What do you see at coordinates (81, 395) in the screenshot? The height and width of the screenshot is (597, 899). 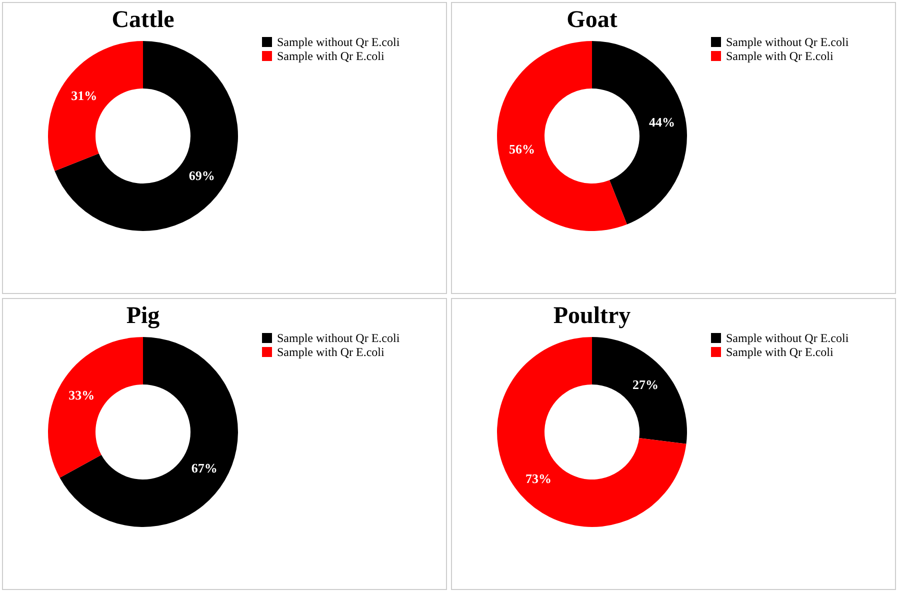 I see `data-label: 33%` at bounding box center [81, 395].